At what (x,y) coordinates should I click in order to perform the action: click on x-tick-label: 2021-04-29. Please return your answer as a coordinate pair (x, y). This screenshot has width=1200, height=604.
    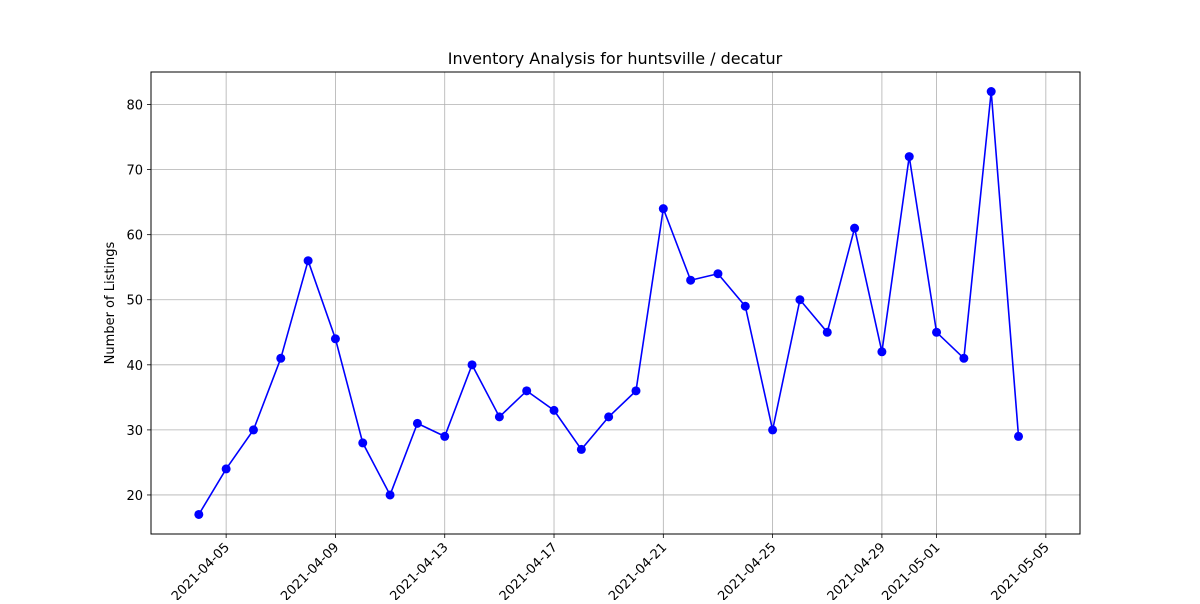
    Looking at the image, I should click on (857, 570).